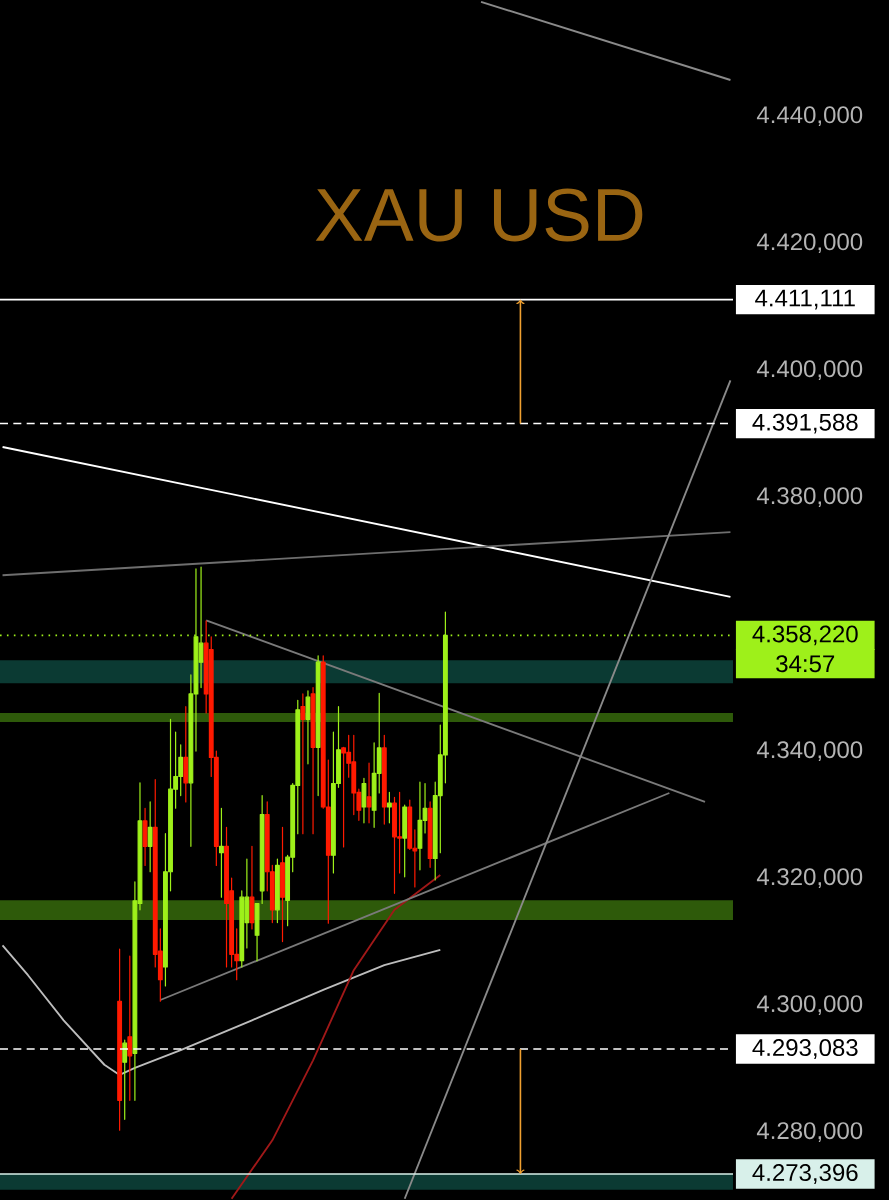  What do you see at coordinates (809, 243) in the screenshot?
I see `y-tick-label: 4.420,000` at bounding box center [809, 243].